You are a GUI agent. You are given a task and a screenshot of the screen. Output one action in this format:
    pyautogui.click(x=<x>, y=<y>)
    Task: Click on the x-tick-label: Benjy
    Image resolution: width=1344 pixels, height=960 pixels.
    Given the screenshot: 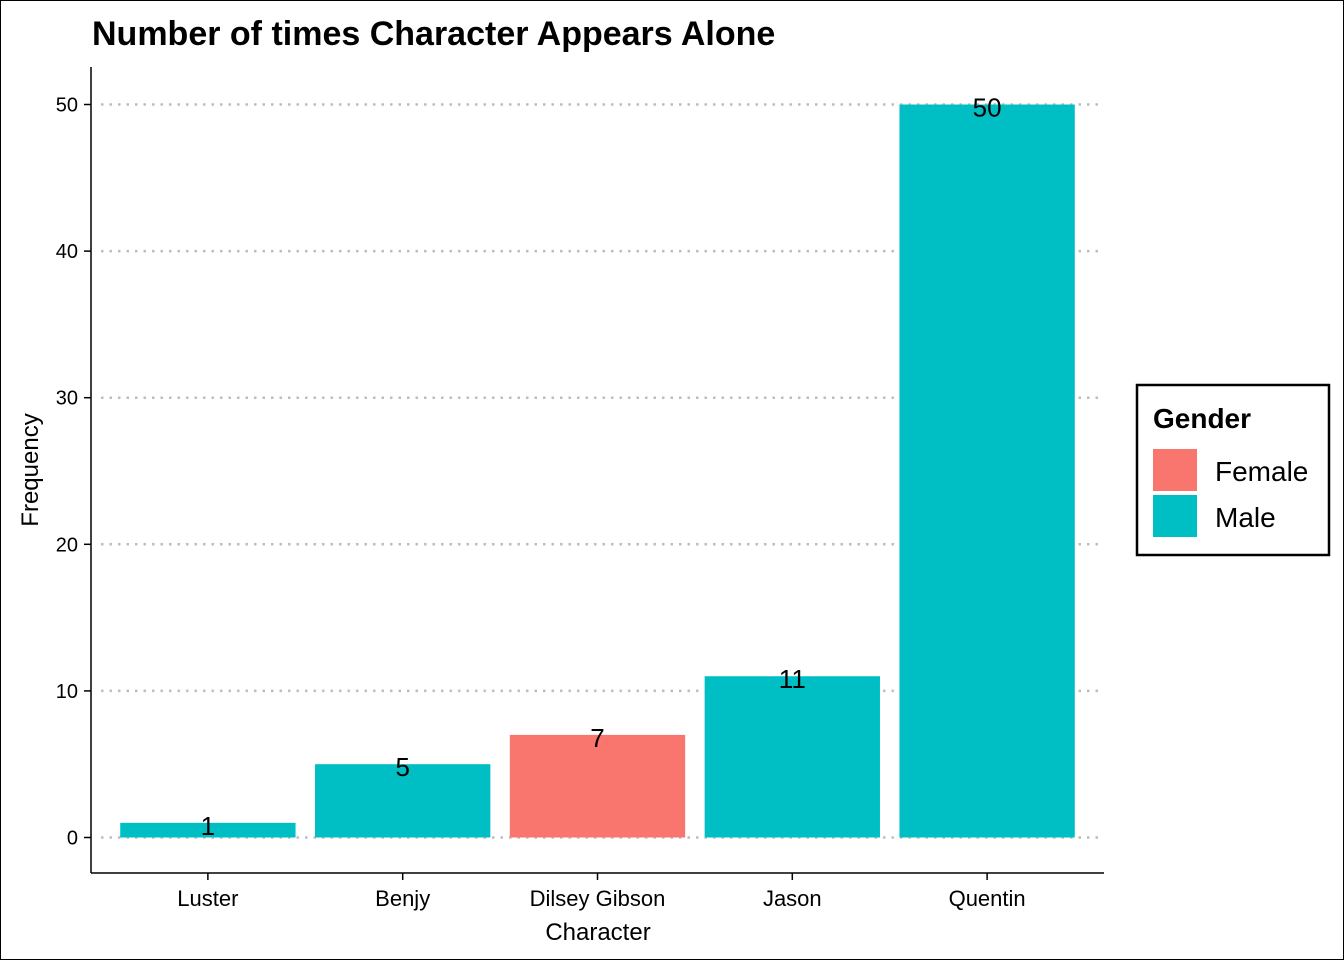 What is the action you would take?
    pyautogui.click(x=402, y=898)
    